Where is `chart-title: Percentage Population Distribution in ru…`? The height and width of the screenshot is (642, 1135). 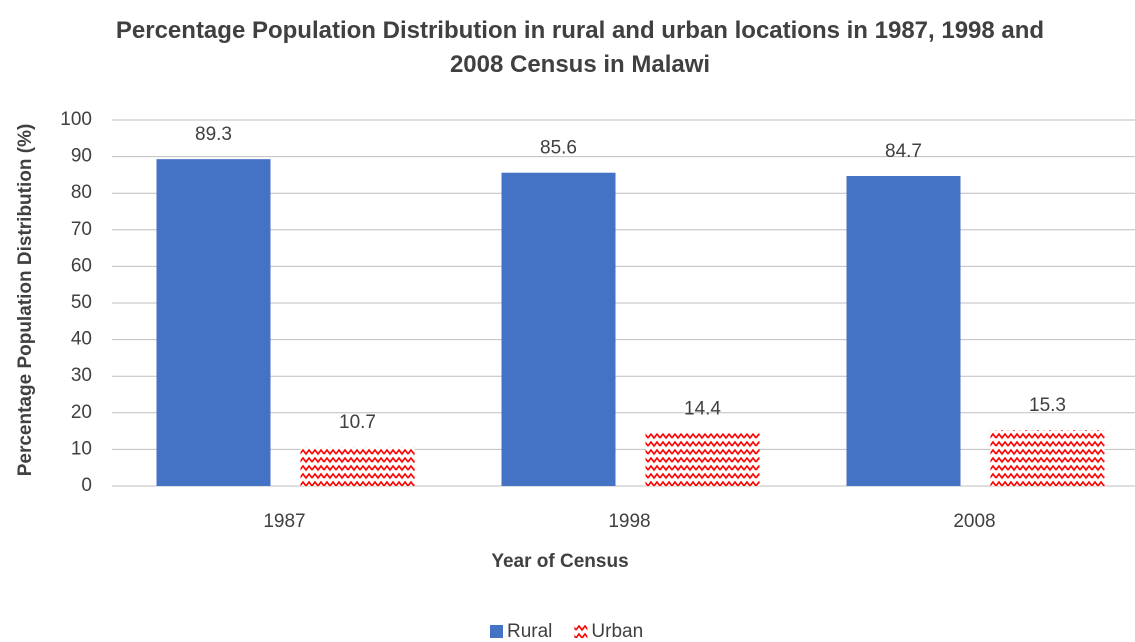 chart-title: Percentage Population Distribution in ru… is located at coordinates (580, 47).